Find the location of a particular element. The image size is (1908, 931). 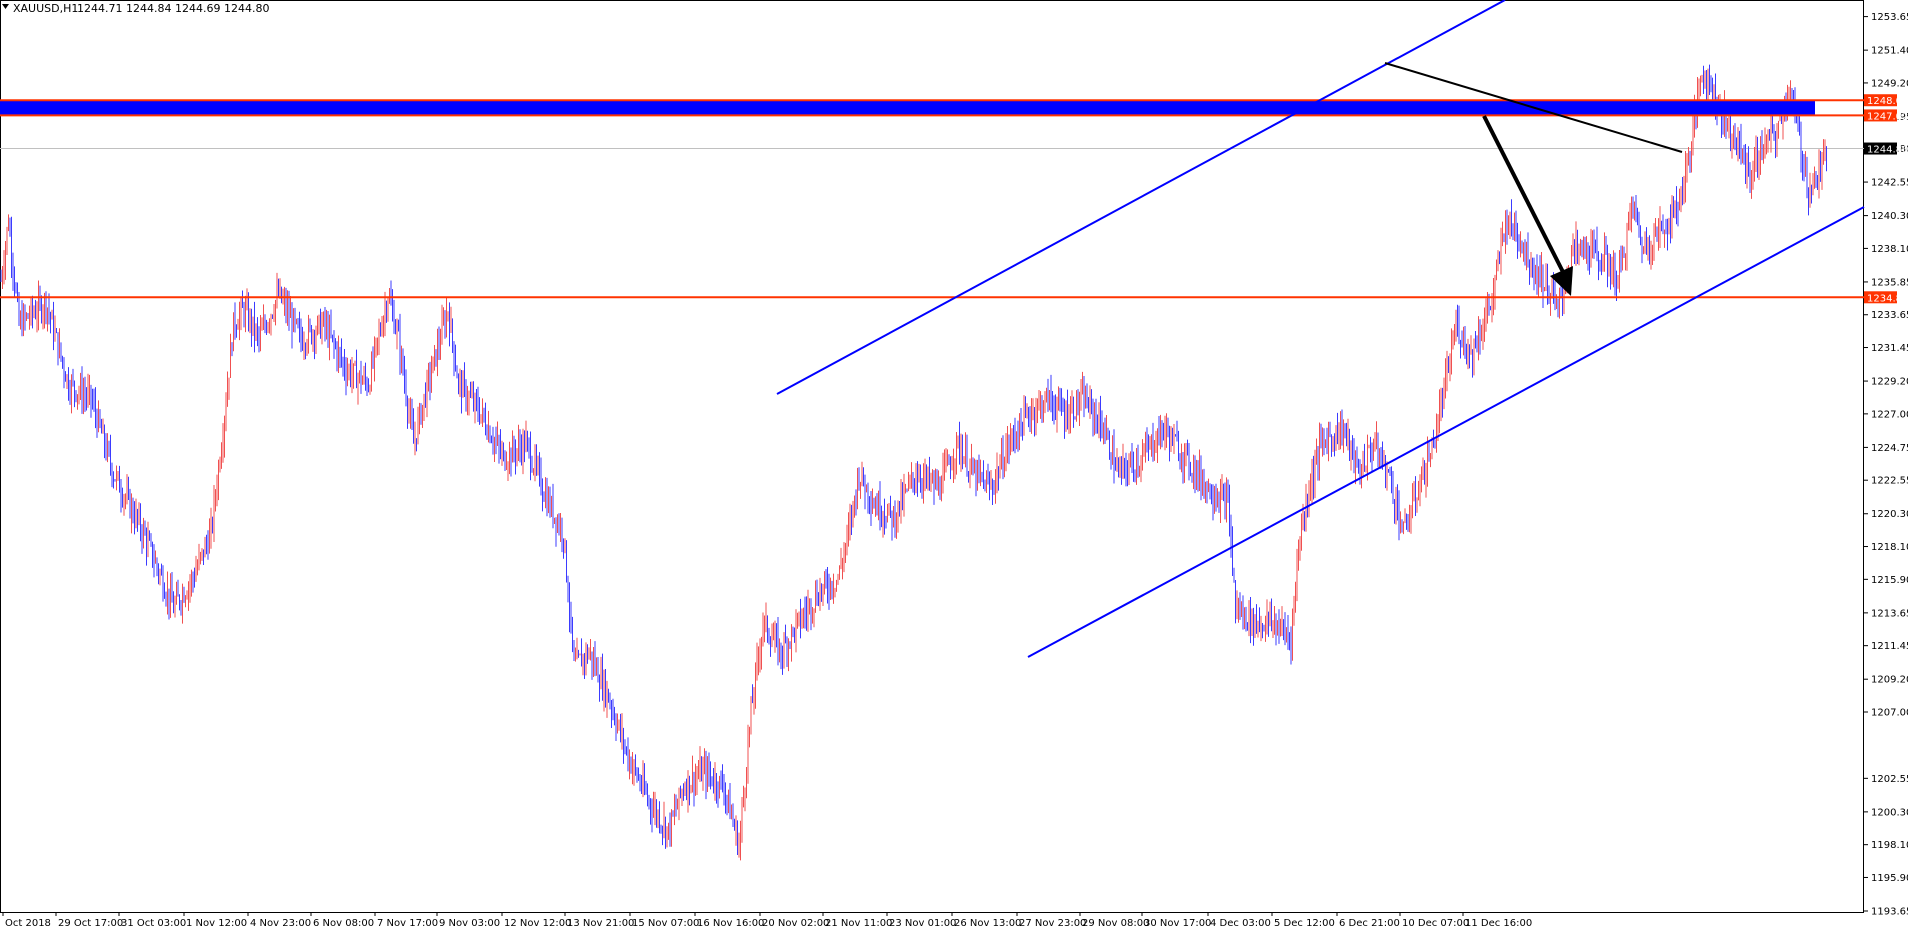

y-tick-label: 1198.10 is located at coordinates (1889, 845).